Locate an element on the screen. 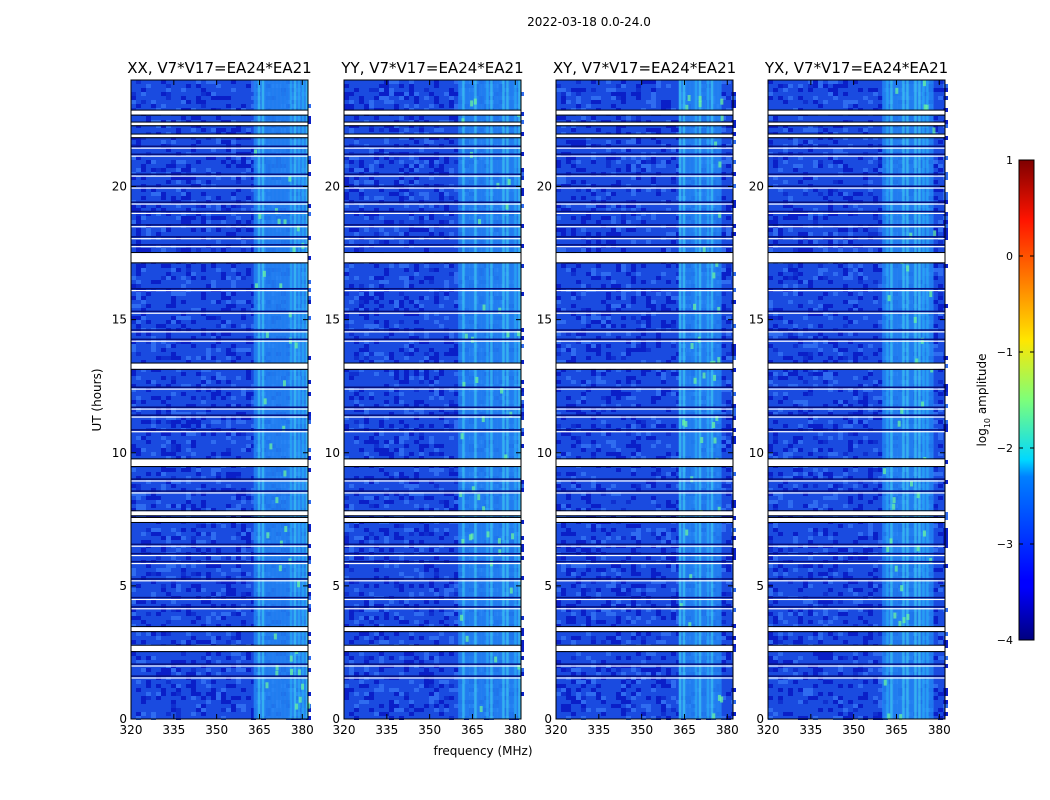 The image size is (1050, 800). rfi-stripe is located at coordinates (479, 399).